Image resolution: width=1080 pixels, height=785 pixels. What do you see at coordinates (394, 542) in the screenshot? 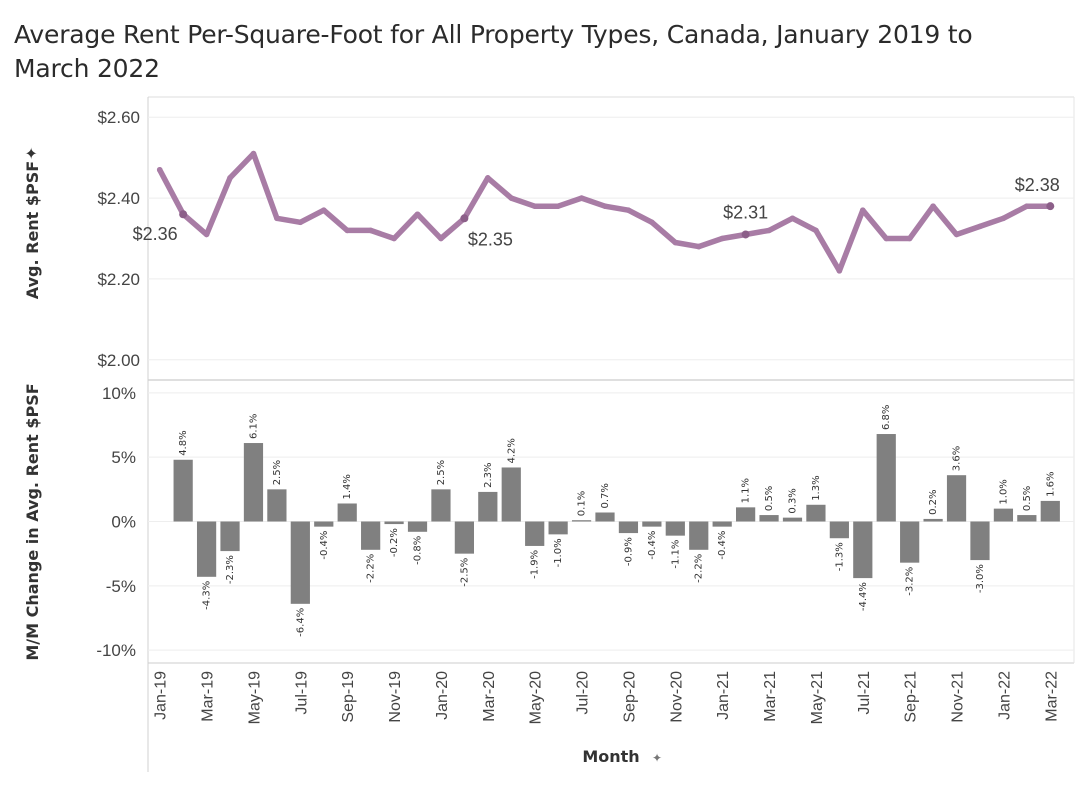
I see `bar-value-label: -0.2%` at bounding box center [394, 542].